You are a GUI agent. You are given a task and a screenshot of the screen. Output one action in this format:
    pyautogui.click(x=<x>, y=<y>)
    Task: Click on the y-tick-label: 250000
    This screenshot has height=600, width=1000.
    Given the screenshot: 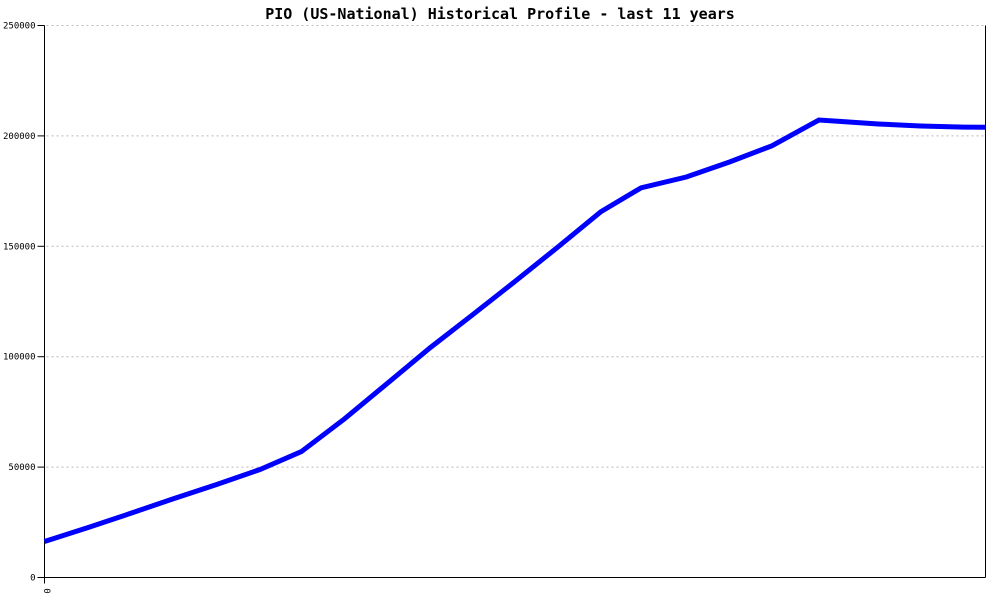 What is the action you would take?
    pyautogui.click(x=19, y=27)
    